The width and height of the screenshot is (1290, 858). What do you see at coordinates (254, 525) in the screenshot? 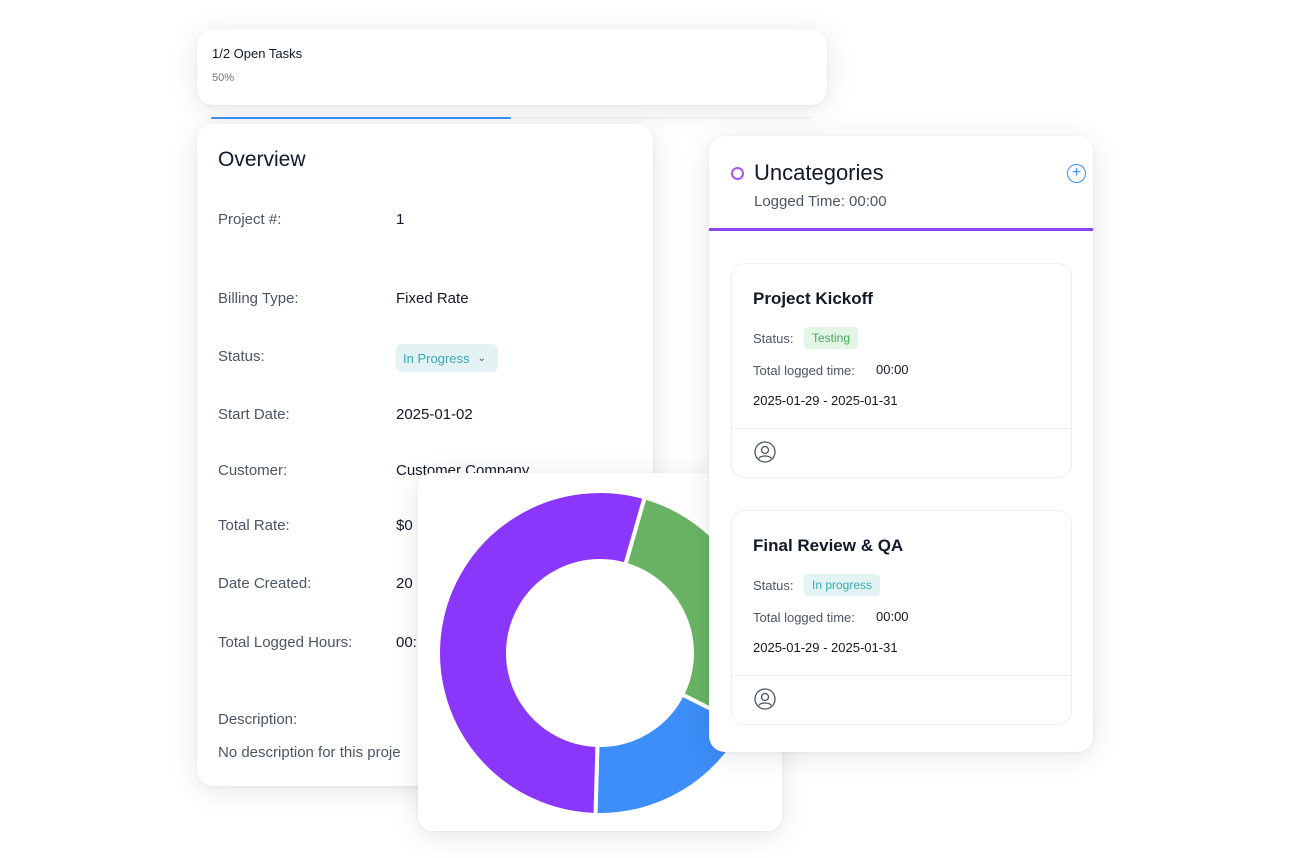
I see `total-rate-label: Total Rate:` at bounding box center [254, 525].